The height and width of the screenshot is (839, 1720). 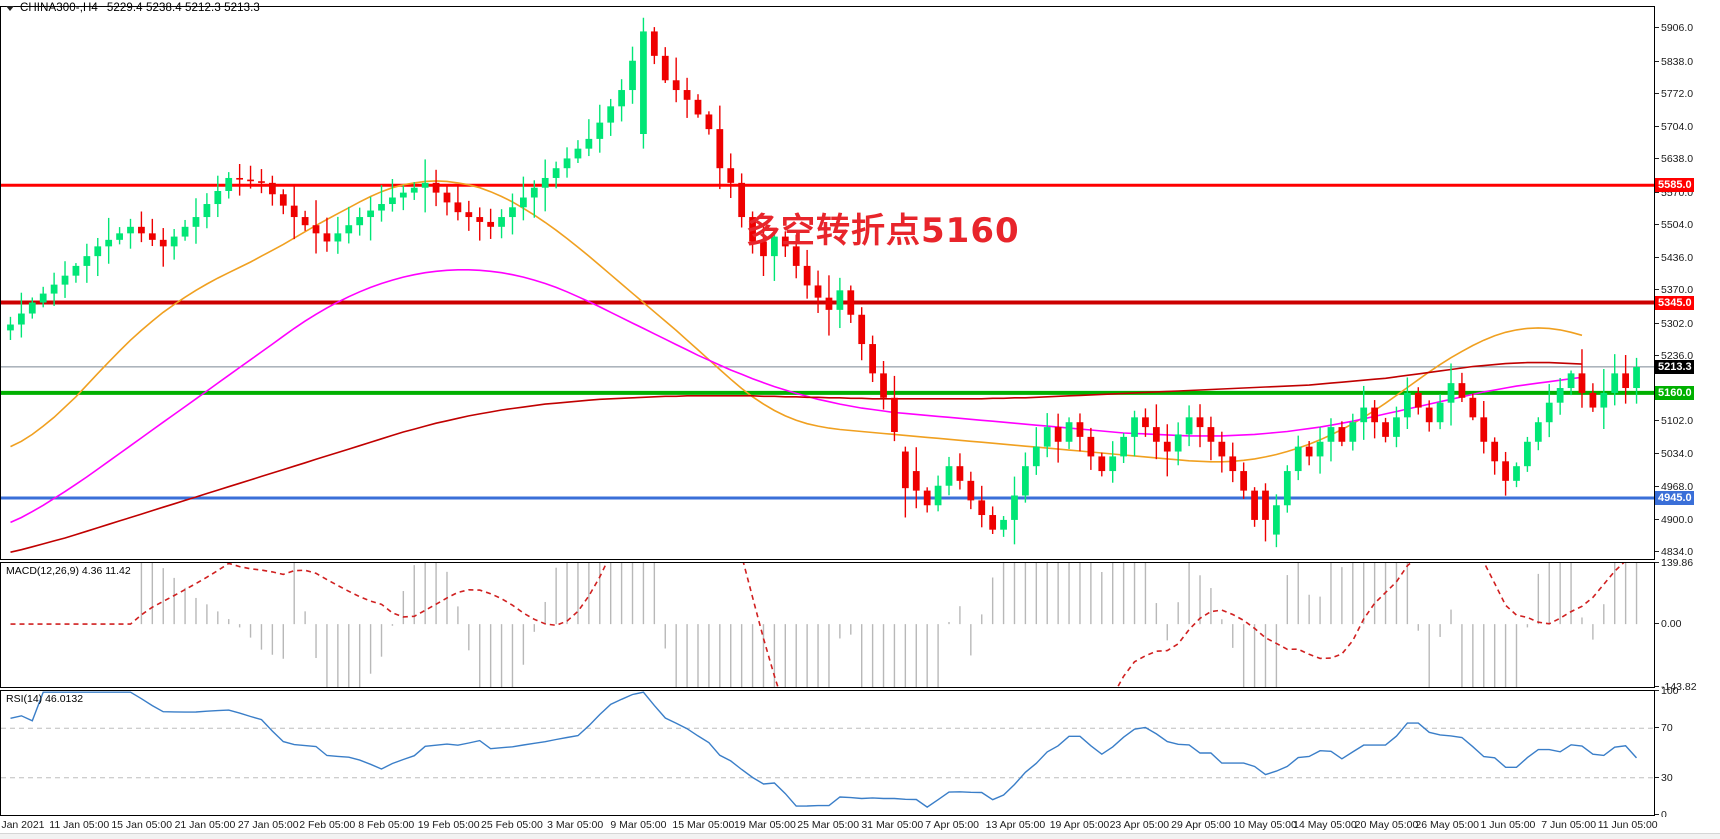 I want to click on symbol-label: CHINA300-,H4, so click(x=59, y=8).